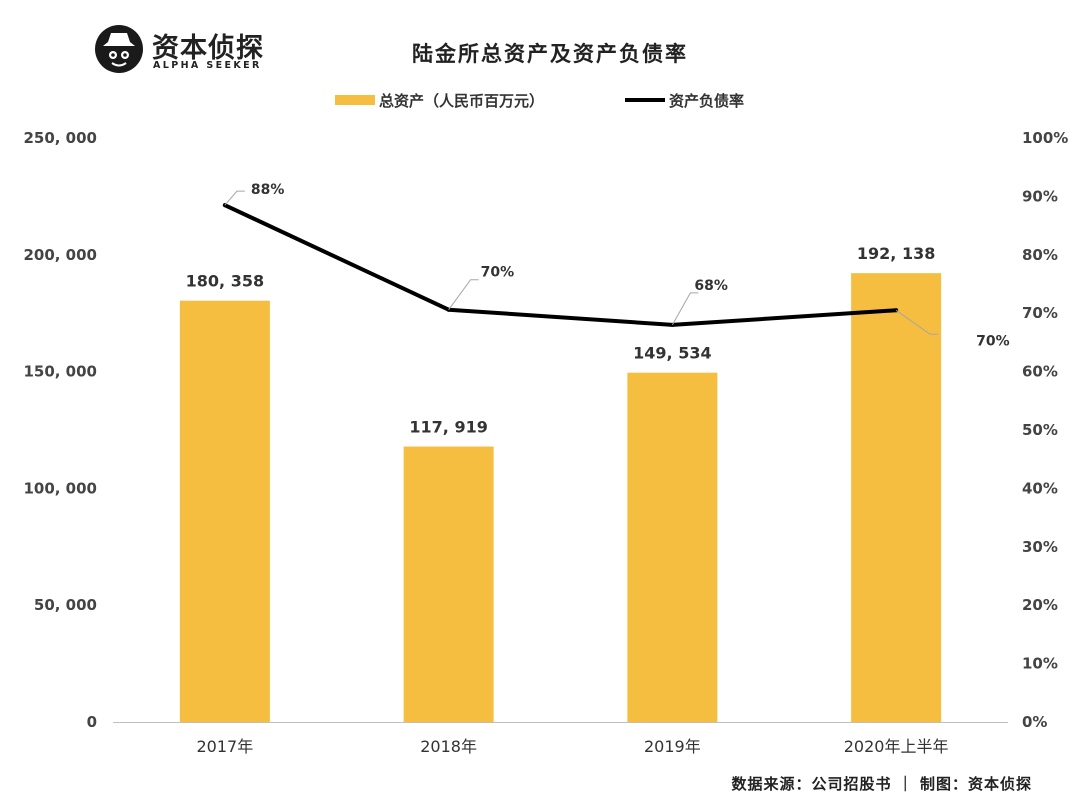  Describe the element at coordinates (896, 746) in the screenshot. I see `x-tick-label: 2020年上半年` at that location.